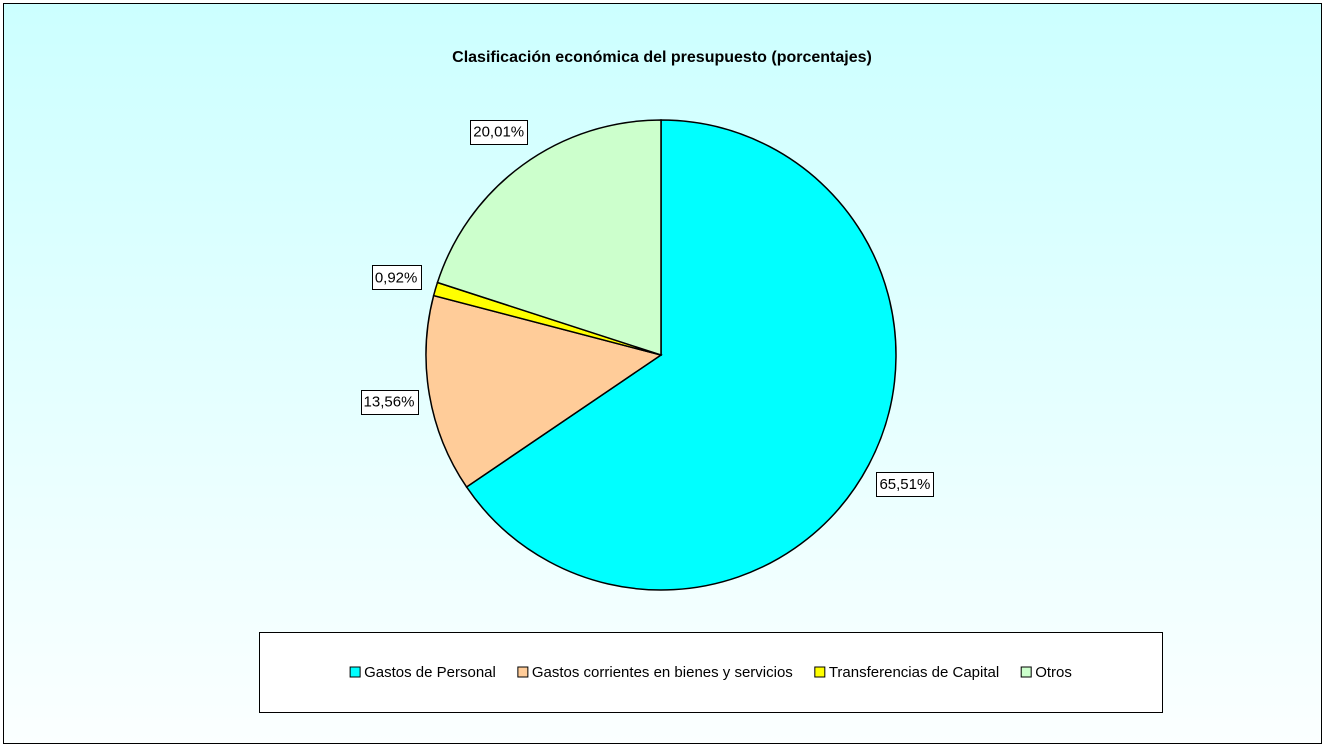 The image size is (1326, 752). Describe the element at coordinates (430, 672) in the screenshot. I see `legend-label: Gastos de Personal` at that location.